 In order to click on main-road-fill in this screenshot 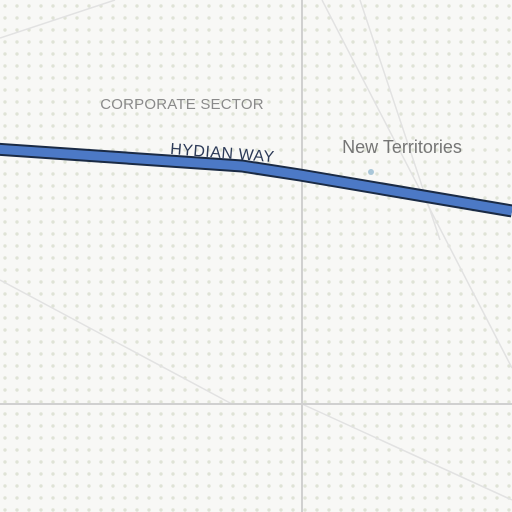, I will do `click(256, 180)`.